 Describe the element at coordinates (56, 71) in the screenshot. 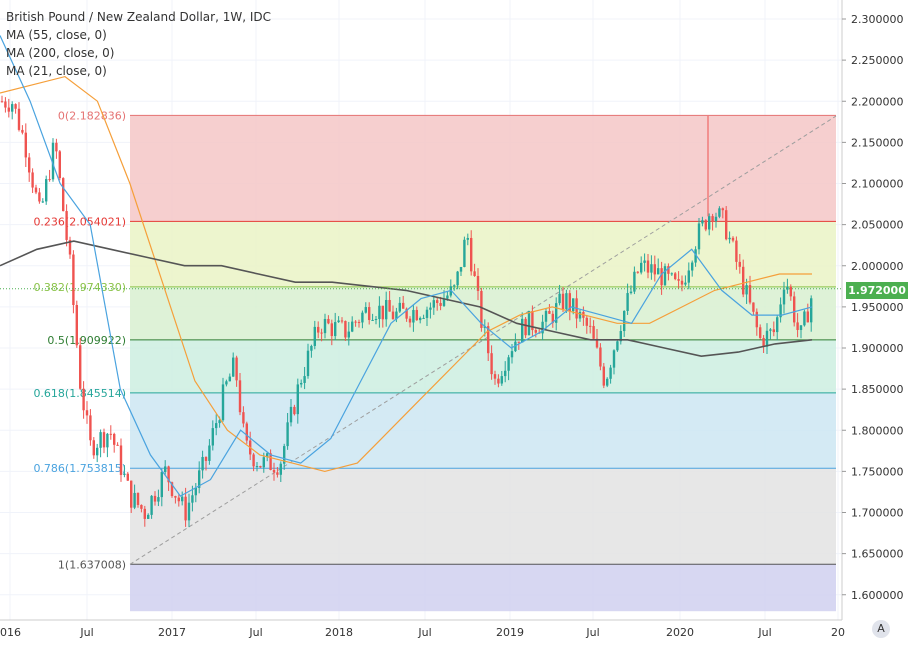

I see `legend-ma21: MA (21, close, 0)` at that location.